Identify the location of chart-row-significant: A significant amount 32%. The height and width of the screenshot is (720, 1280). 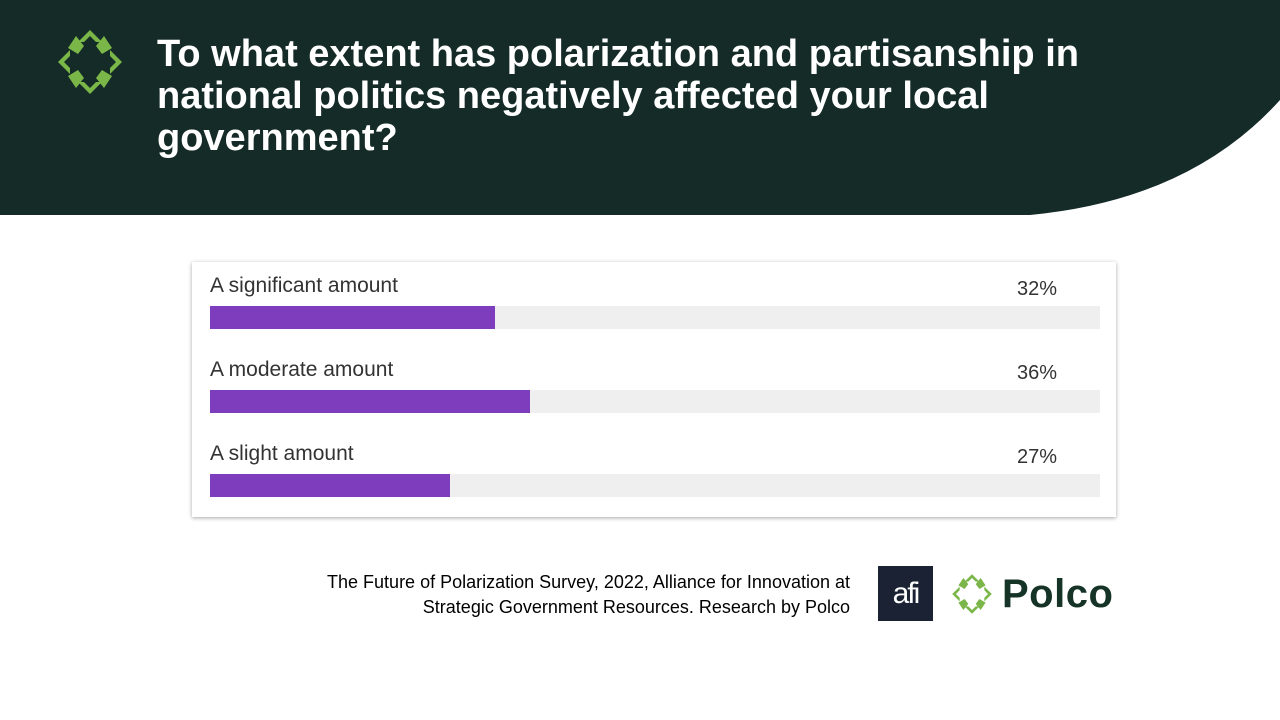
(655, 309).